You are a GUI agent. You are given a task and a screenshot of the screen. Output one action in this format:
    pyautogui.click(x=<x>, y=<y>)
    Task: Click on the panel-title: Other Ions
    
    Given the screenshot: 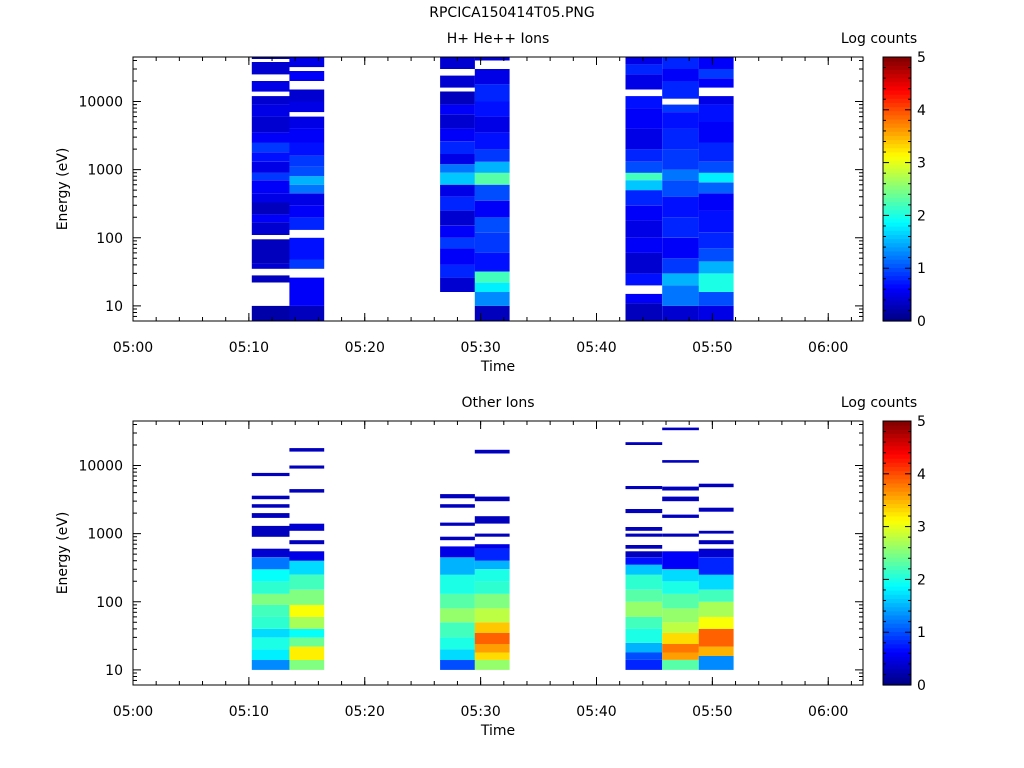 What is the action you would take?
    pyautogui.click(x=497, y=403)
    